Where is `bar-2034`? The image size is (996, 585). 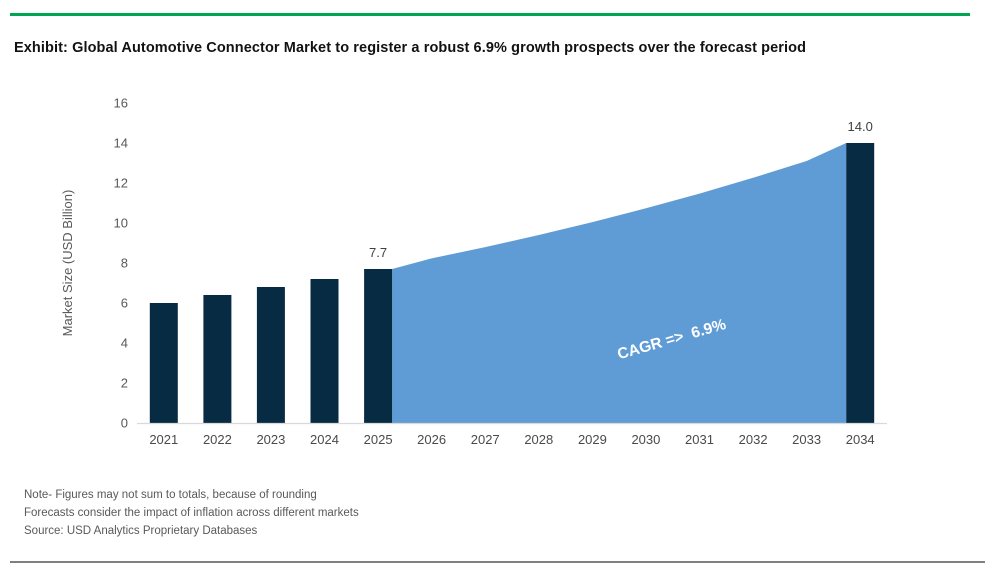
bar-2034 is located at coordinates (860, 283).